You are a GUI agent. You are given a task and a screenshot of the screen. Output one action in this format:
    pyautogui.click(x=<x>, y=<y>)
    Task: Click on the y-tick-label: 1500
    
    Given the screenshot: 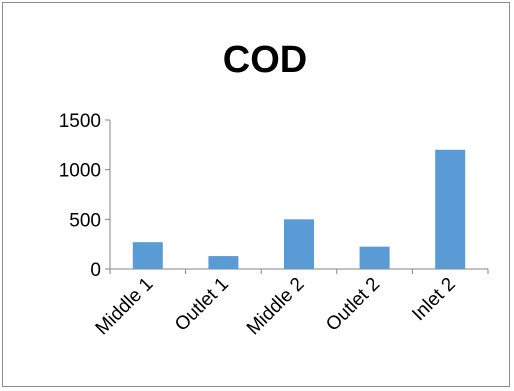 What is the action you would take?
    pyautogui.click(x=80, y=121)
    